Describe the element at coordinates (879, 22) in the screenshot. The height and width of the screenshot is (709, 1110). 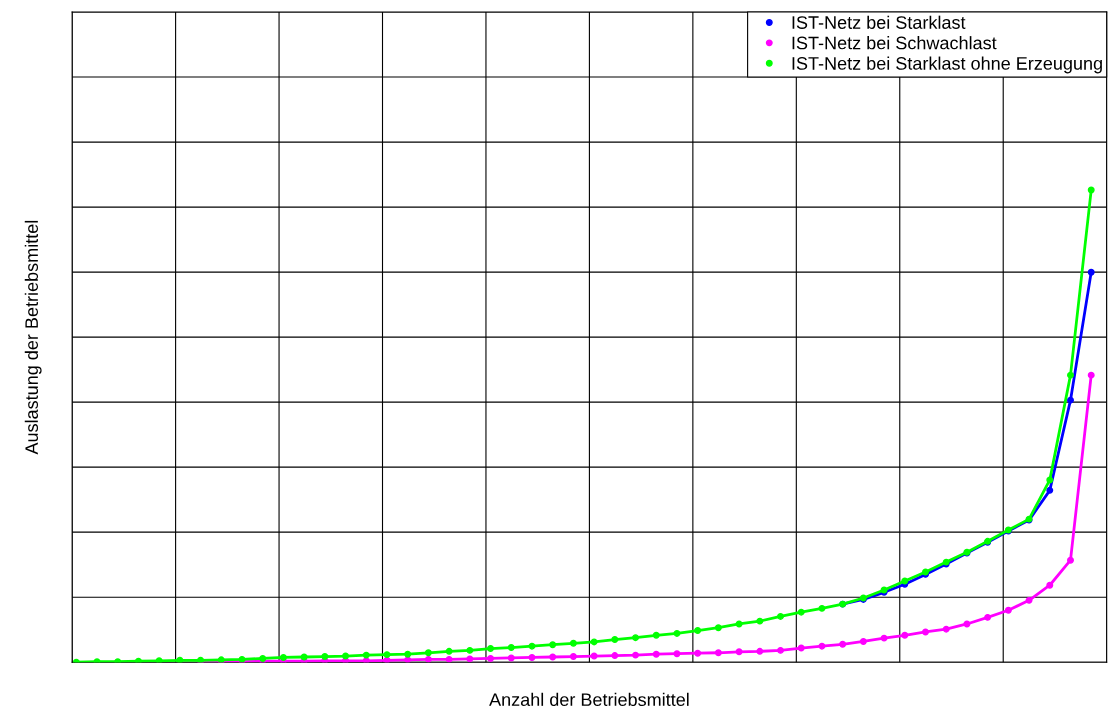
I see `legend-label: IST-Netz bei Starklast` at that location.